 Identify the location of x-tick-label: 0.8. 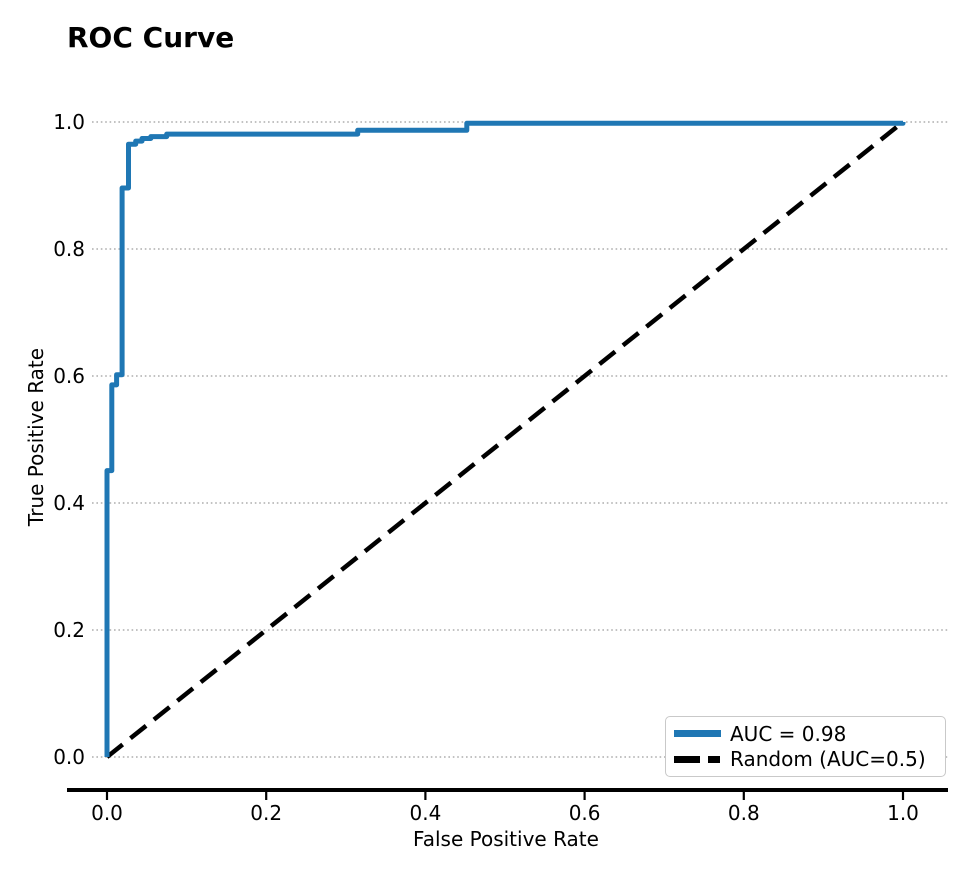
(744, 813).